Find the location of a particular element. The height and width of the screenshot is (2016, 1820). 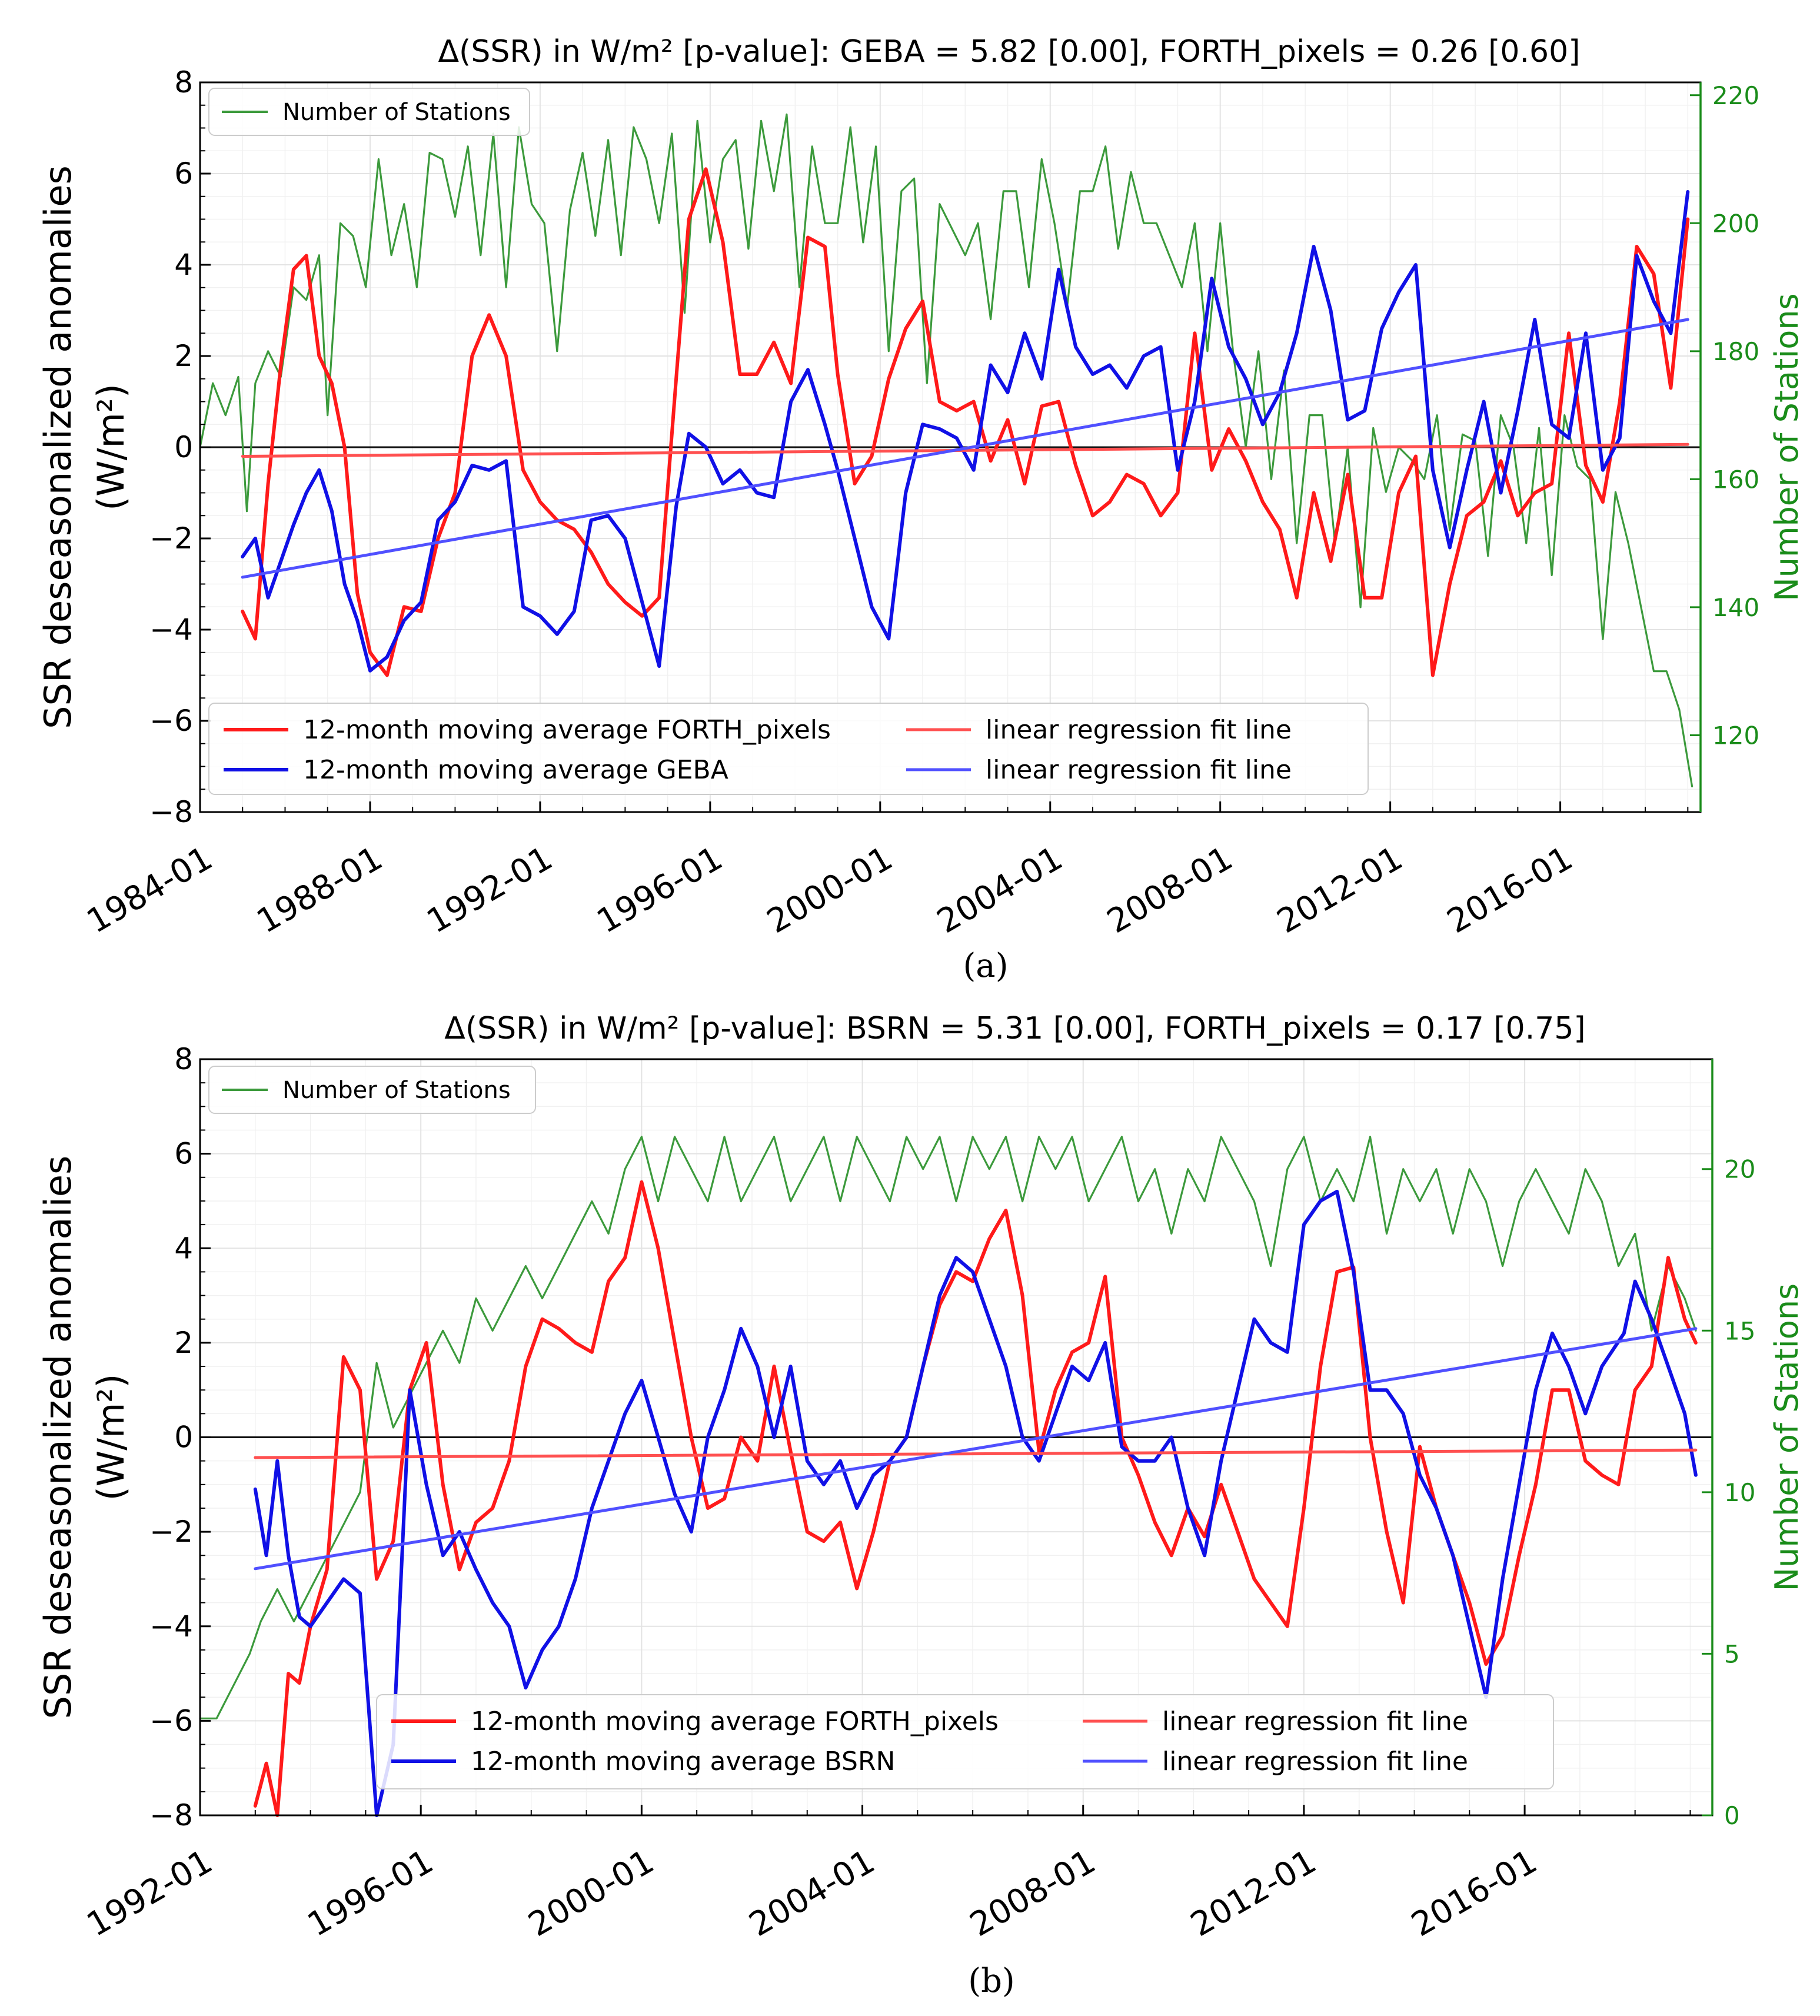

y2-tick-label: 220 is located at coordinates (1735, 95).